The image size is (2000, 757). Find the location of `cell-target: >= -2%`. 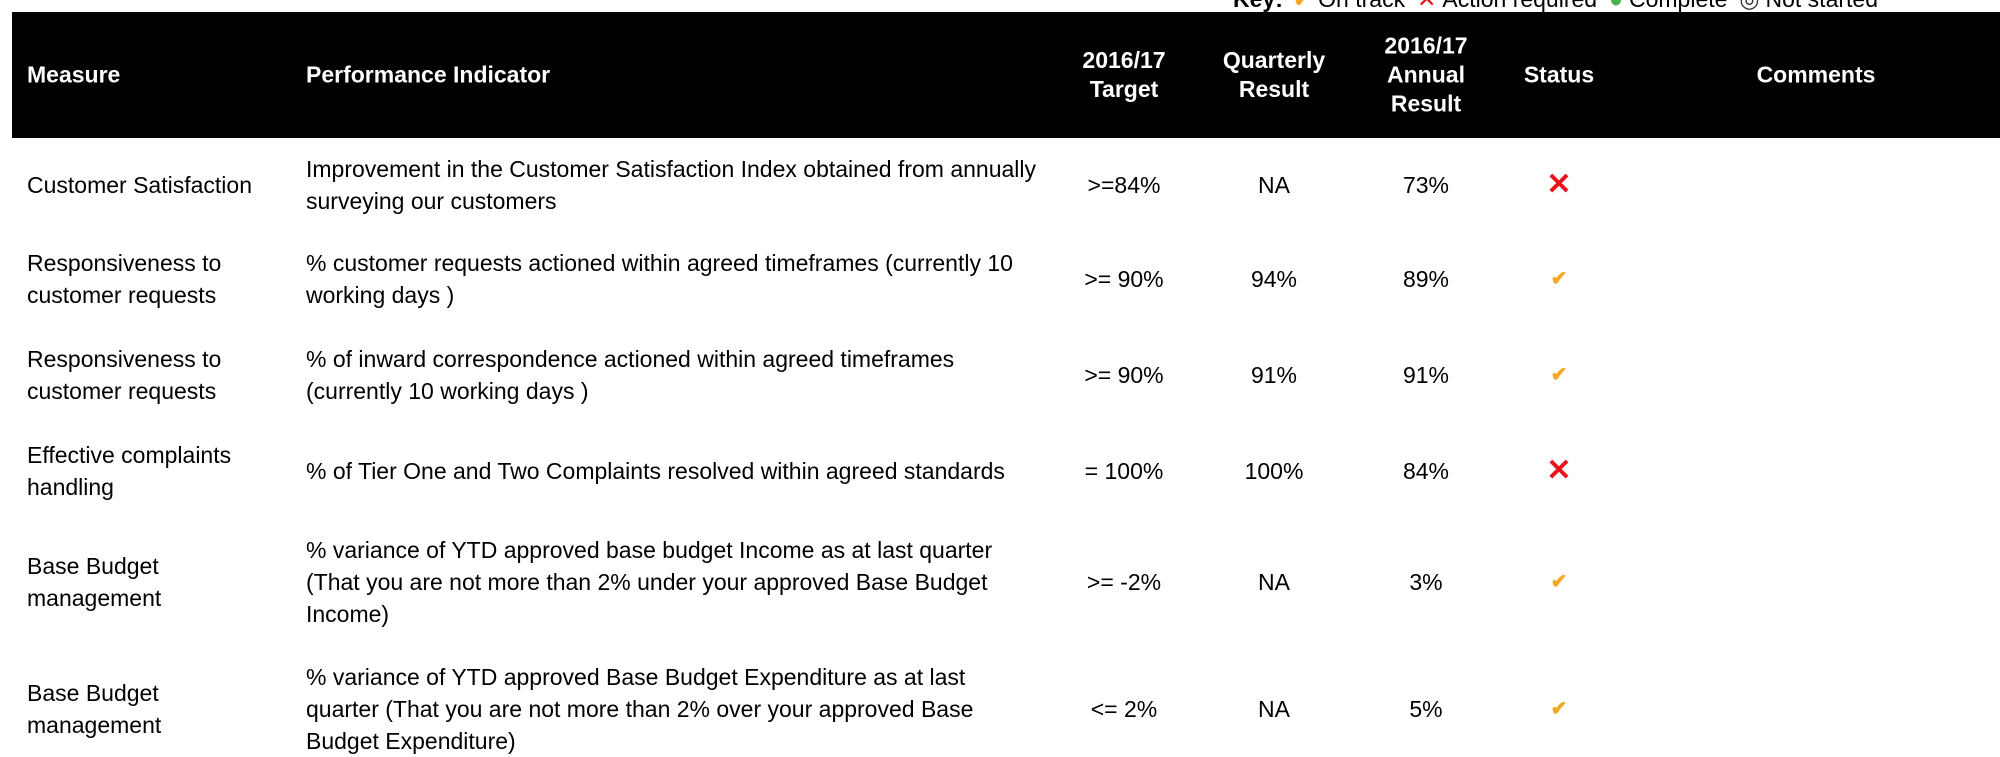

cell-target: >= -2% is located at coordinates (1124, 582).